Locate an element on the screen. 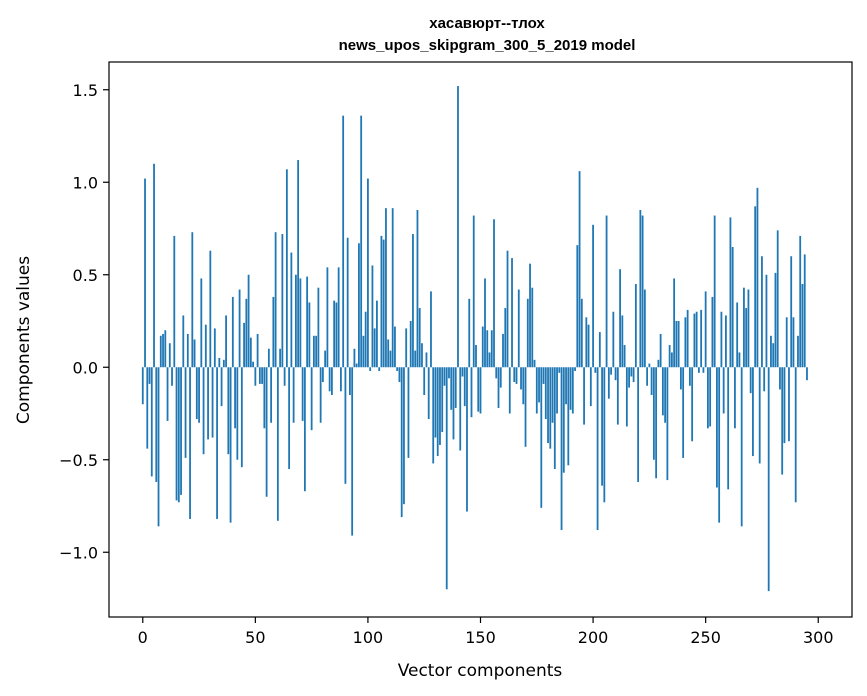 The image size is (867, 696). x-tick-label: 200 is located at coordinates (593, 637).